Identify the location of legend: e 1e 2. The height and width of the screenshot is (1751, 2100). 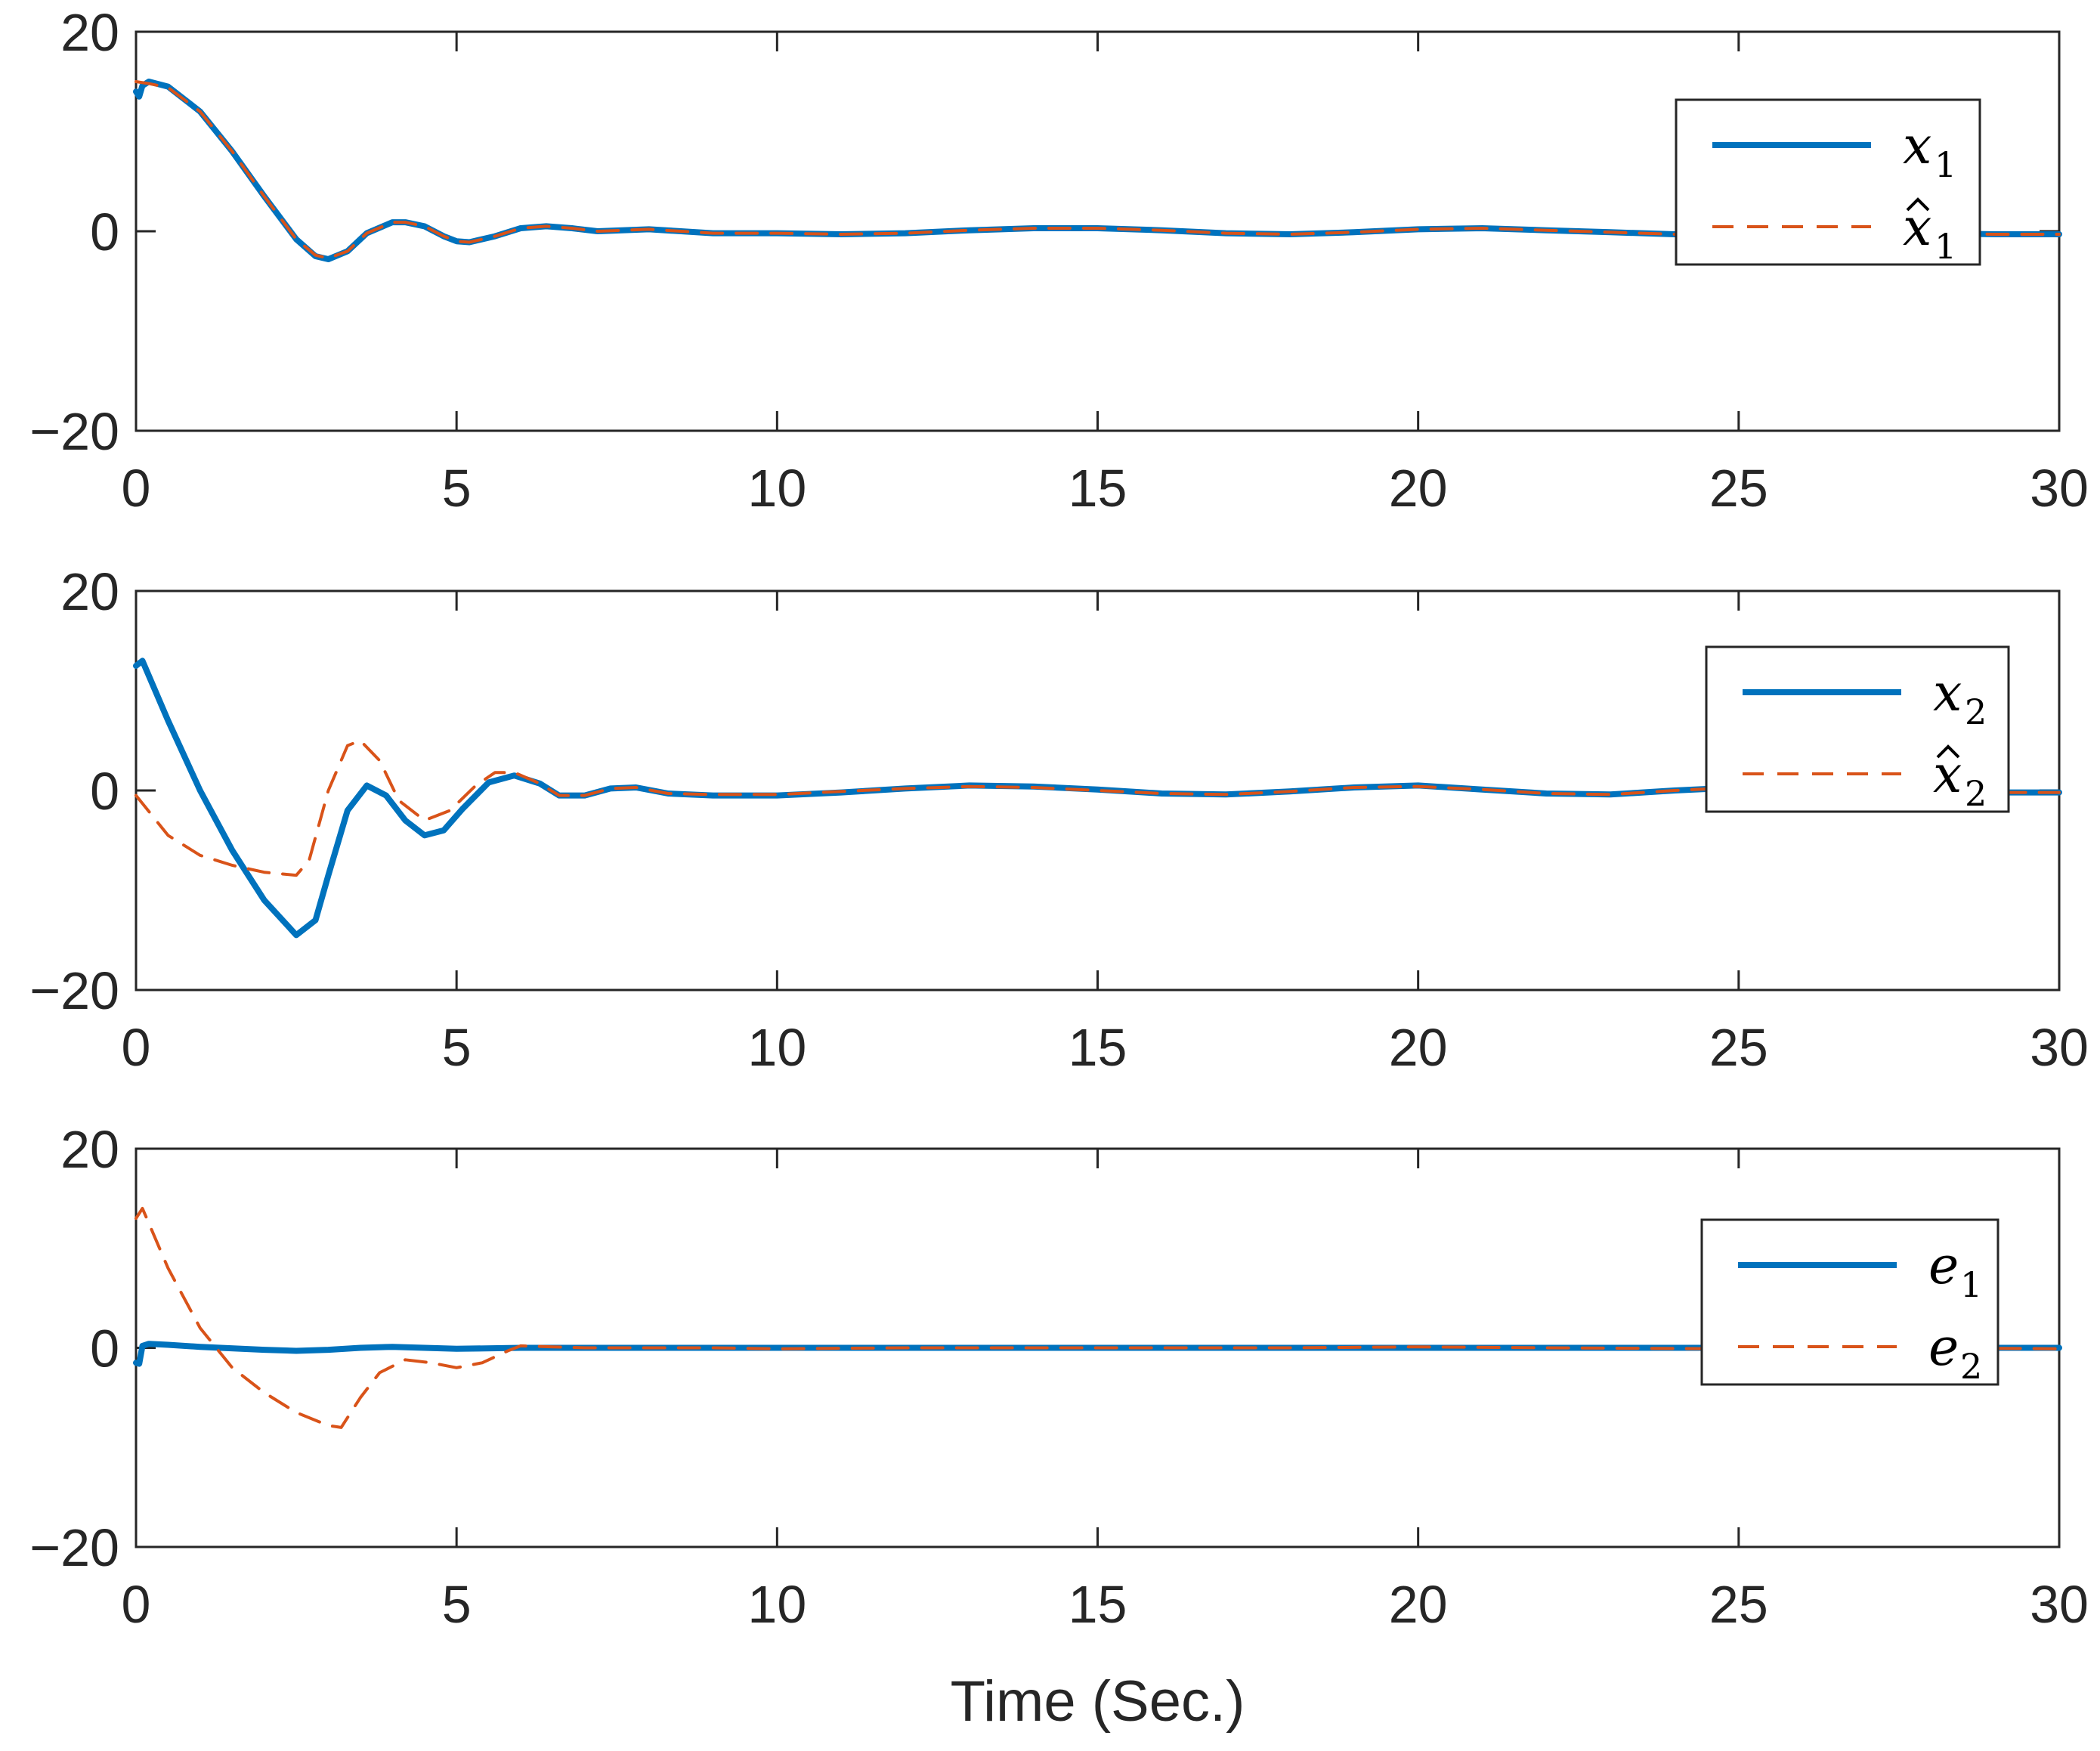
(1849, 1303).